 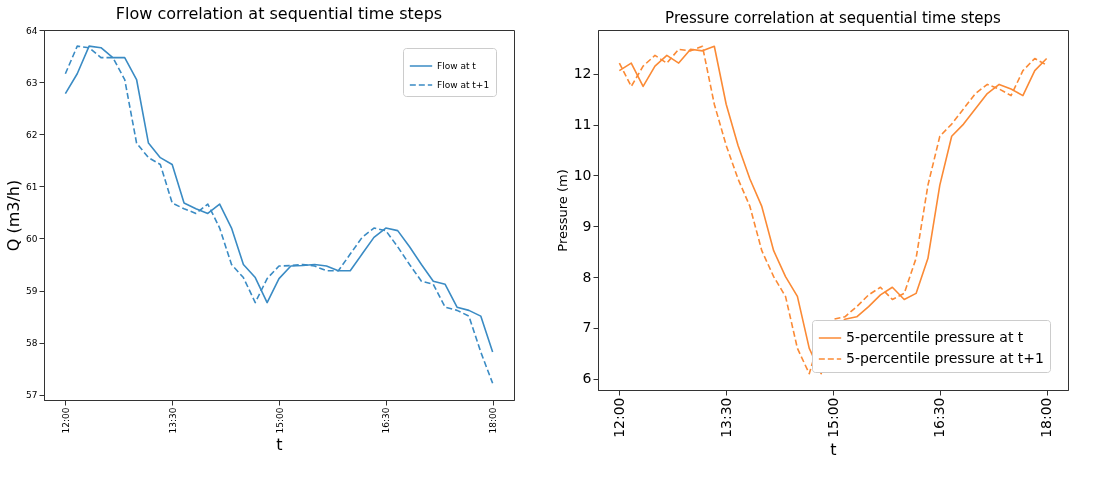 What do you see at coordinates (562, 210) in the screenshot?
I see `y-axis-title: Pressure (m)` at bounding box center [562, 210].